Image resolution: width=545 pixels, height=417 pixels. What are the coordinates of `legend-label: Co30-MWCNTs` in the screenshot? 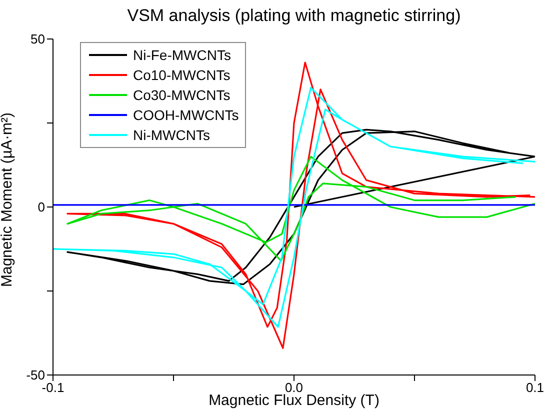 It's located at (181, 95).